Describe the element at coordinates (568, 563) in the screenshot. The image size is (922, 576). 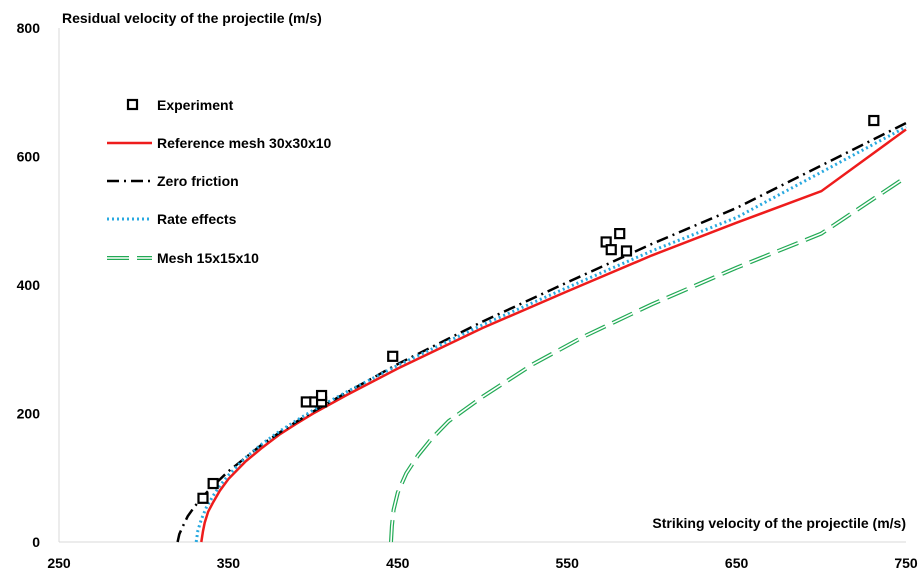
I see `x-tick-label: 550` at that location.